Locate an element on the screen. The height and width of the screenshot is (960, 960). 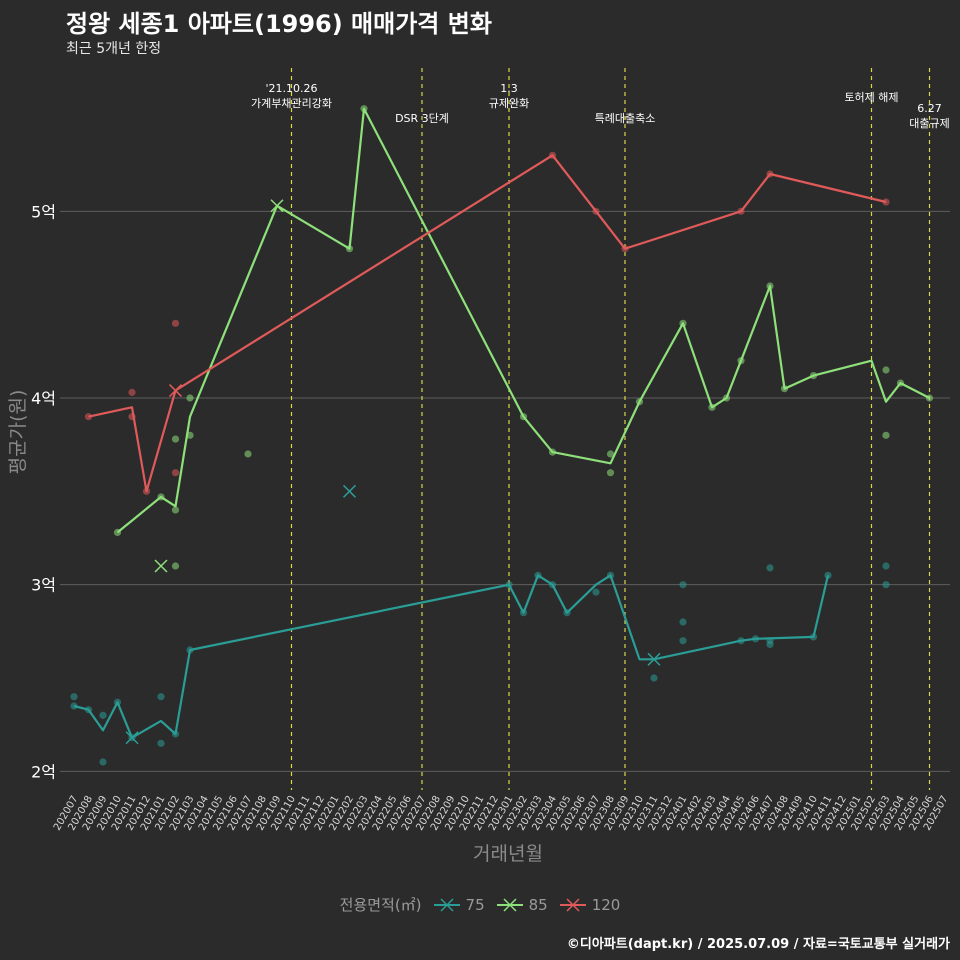
legend-label-75: 75 is located at coordinates (475, 904).